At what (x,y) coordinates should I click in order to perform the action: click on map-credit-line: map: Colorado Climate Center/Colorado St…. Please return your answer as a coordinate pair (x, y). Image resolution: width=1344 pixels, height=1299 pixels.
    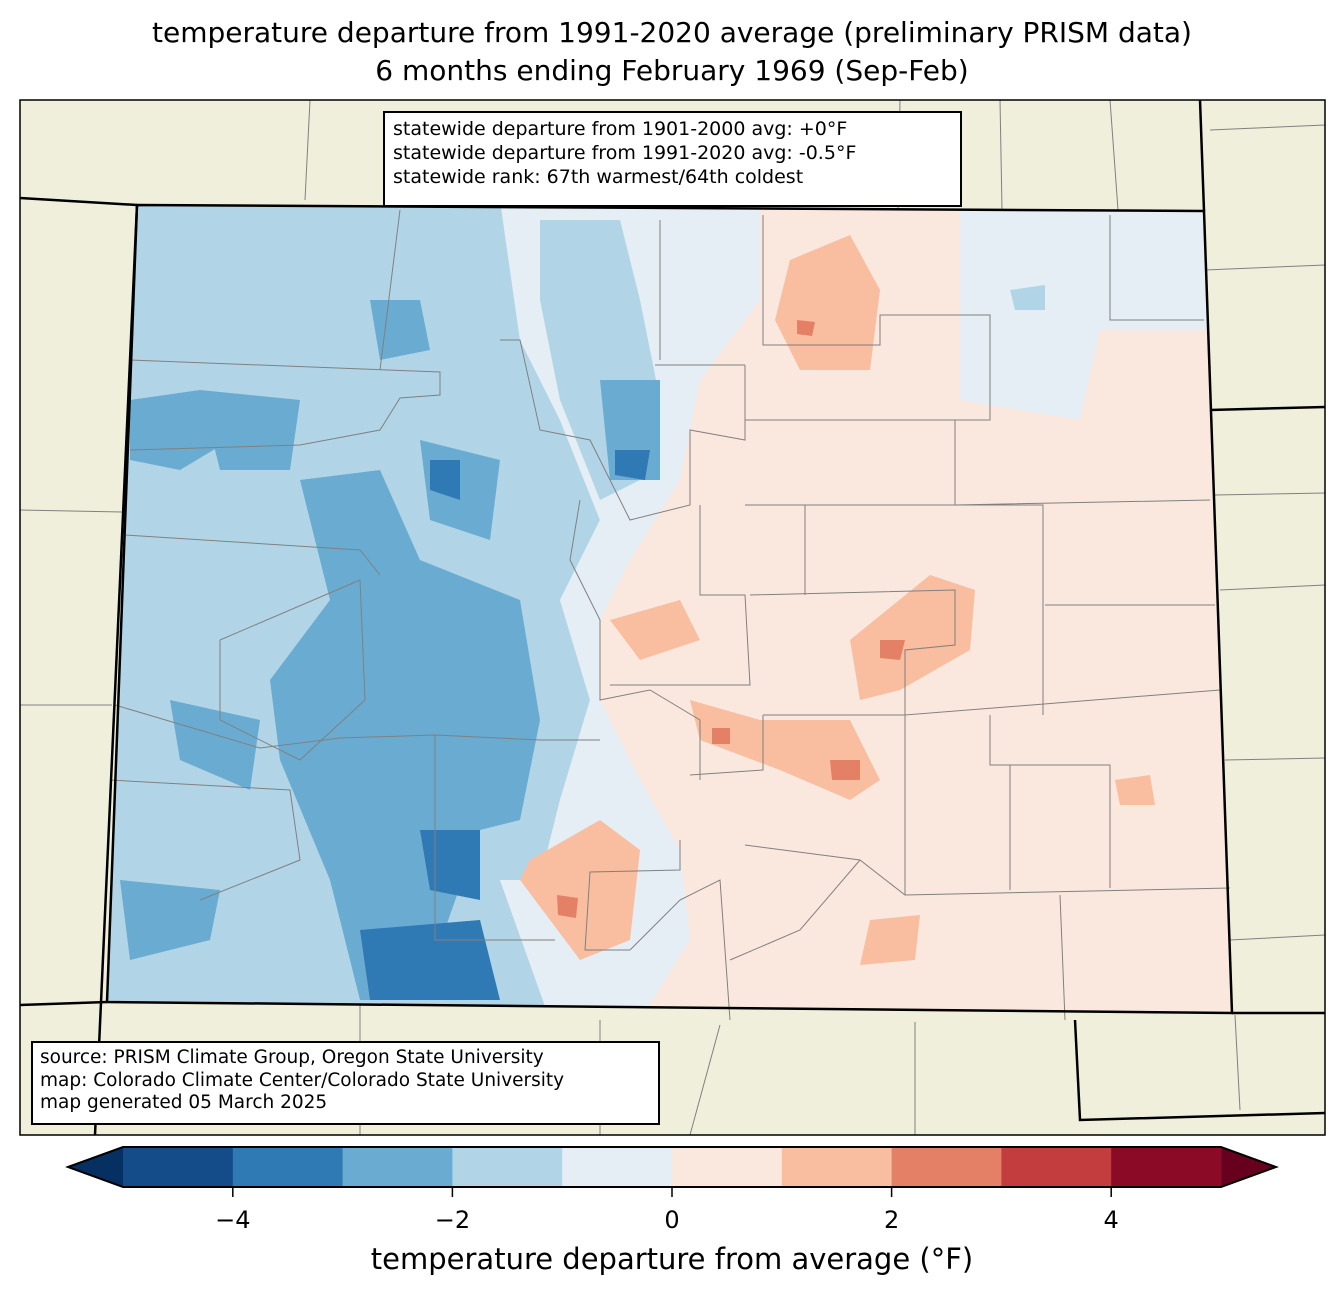
    Looking at the image, I should click on (302, 1080).